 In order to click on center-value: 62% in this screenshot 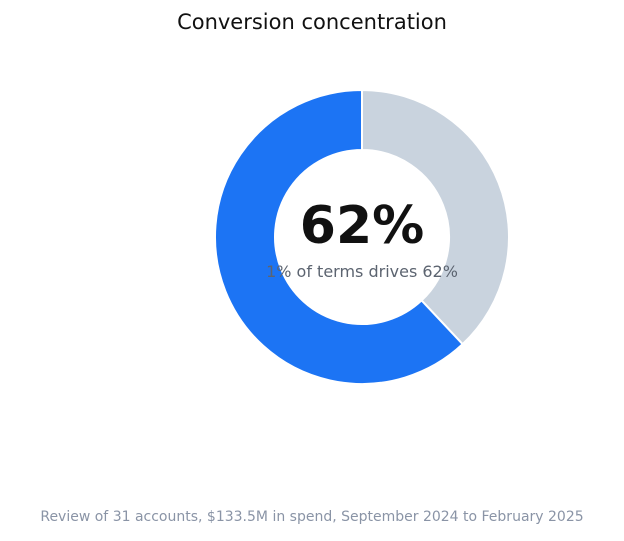, I will do `click(362, 226)`.